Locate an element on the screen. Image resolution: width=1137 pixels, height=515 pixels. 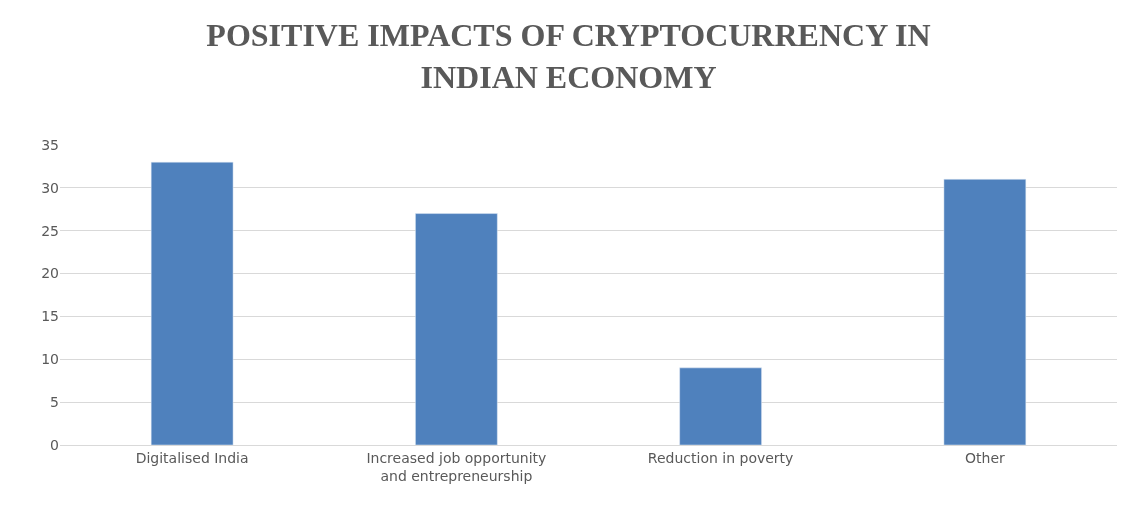
y-tick-label: 30 is located at coordinates (50, 187).